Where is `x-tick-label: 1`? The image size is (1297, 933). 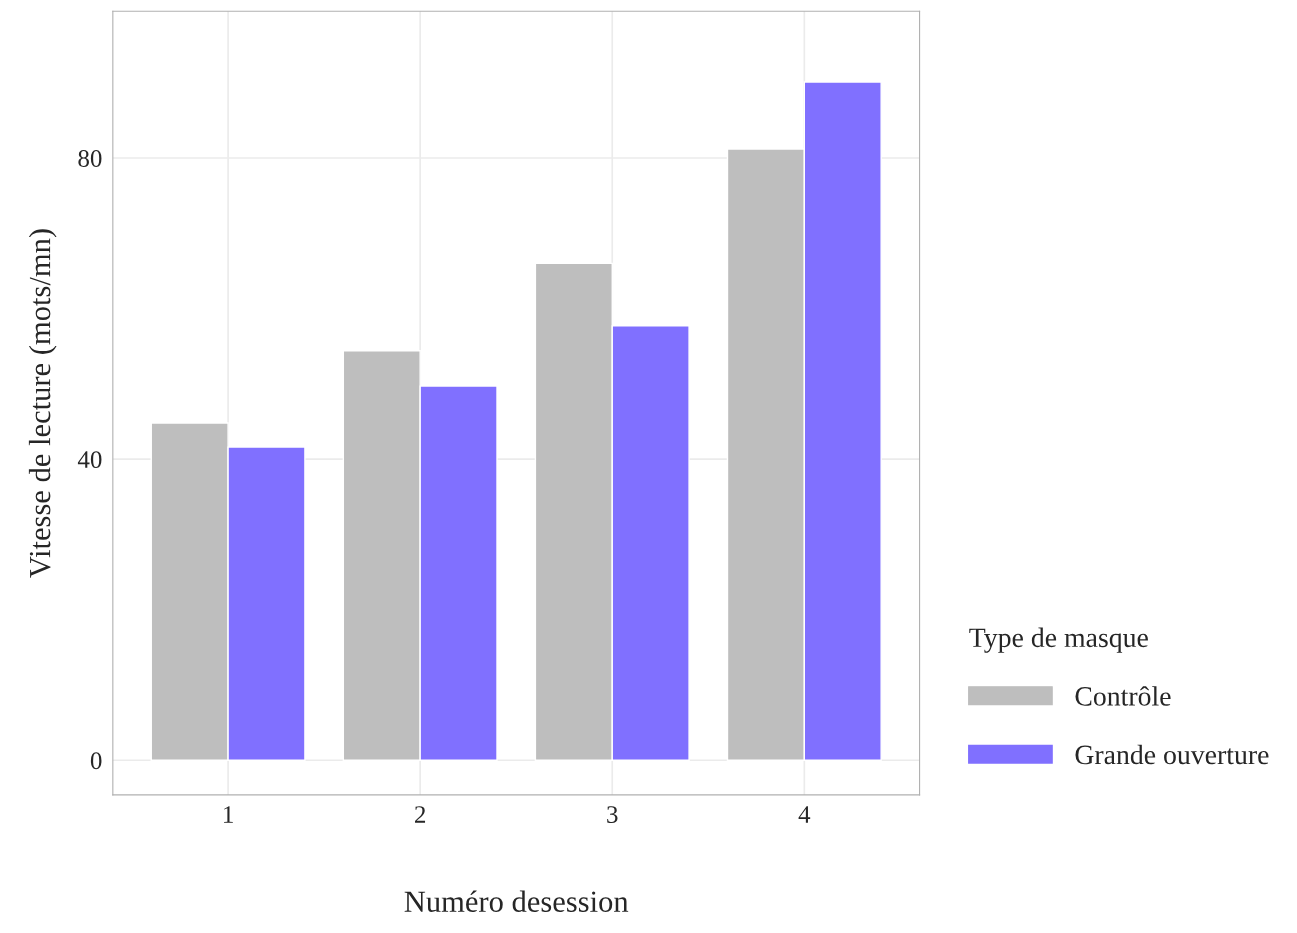
x-tick-label: 1 is located at coordinates (228, 814).